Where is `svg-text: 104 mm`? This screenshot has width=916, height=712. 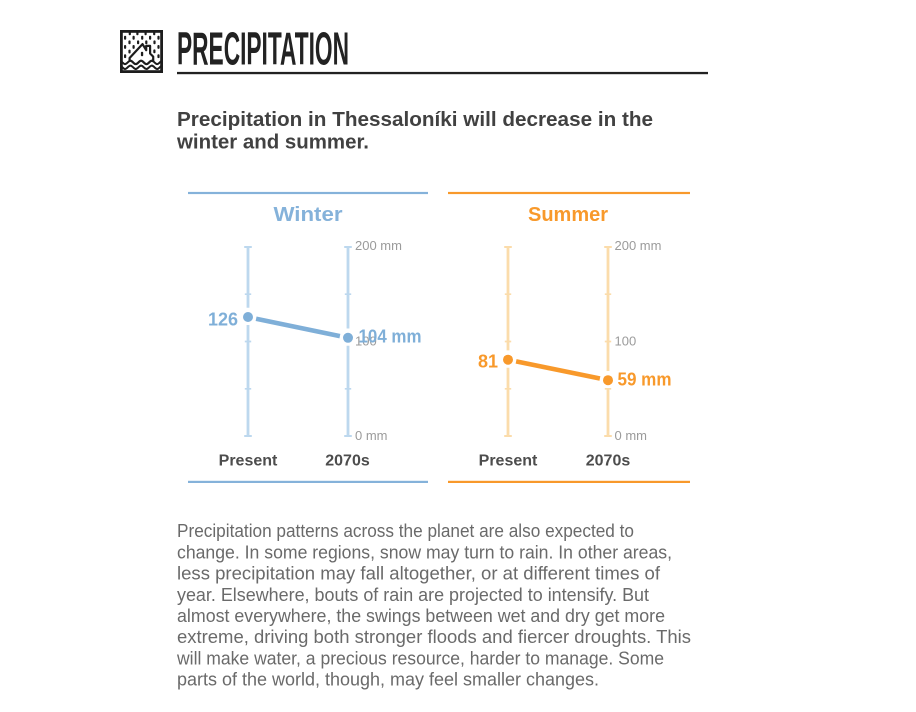 svg-text: 104 mm is located at coordinates (390, 337).